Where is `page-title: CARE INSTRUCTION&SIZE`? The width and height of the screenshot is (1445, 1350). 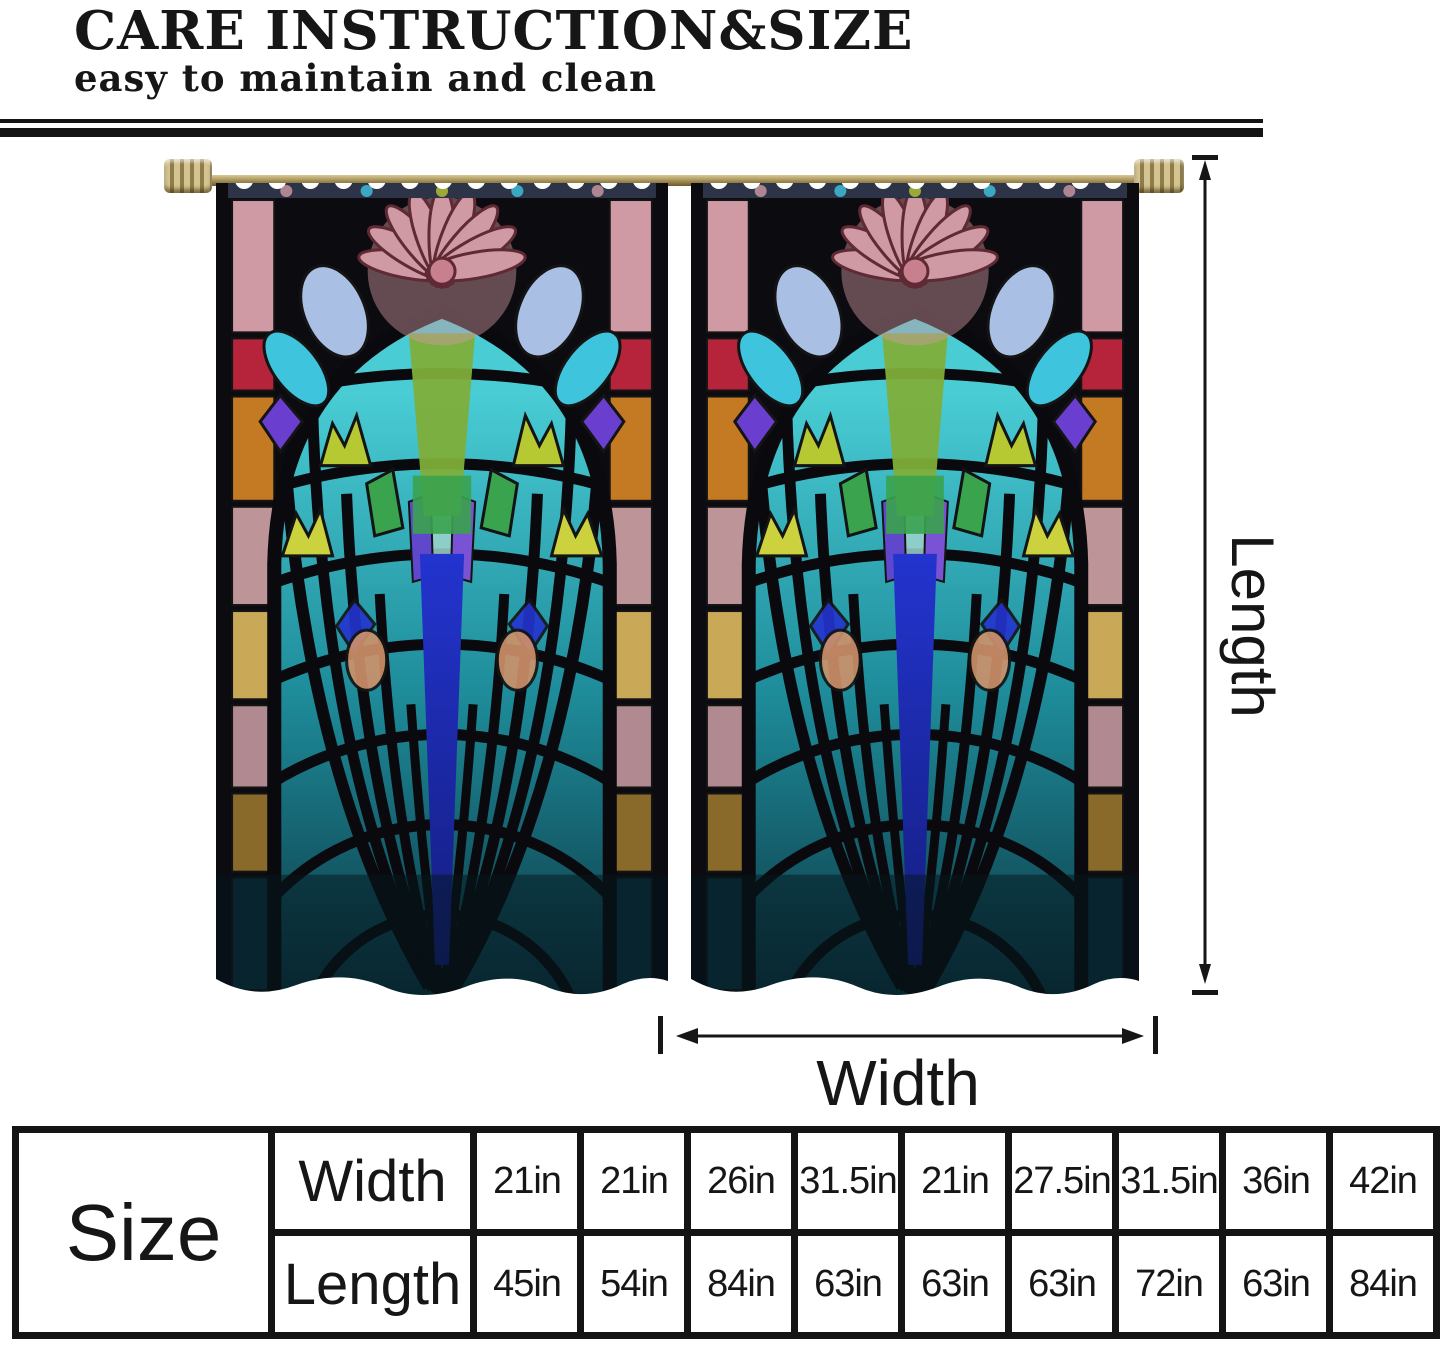
page-title: CARE INSTRUCTION&SIZE is located at coordinates (494, 31).